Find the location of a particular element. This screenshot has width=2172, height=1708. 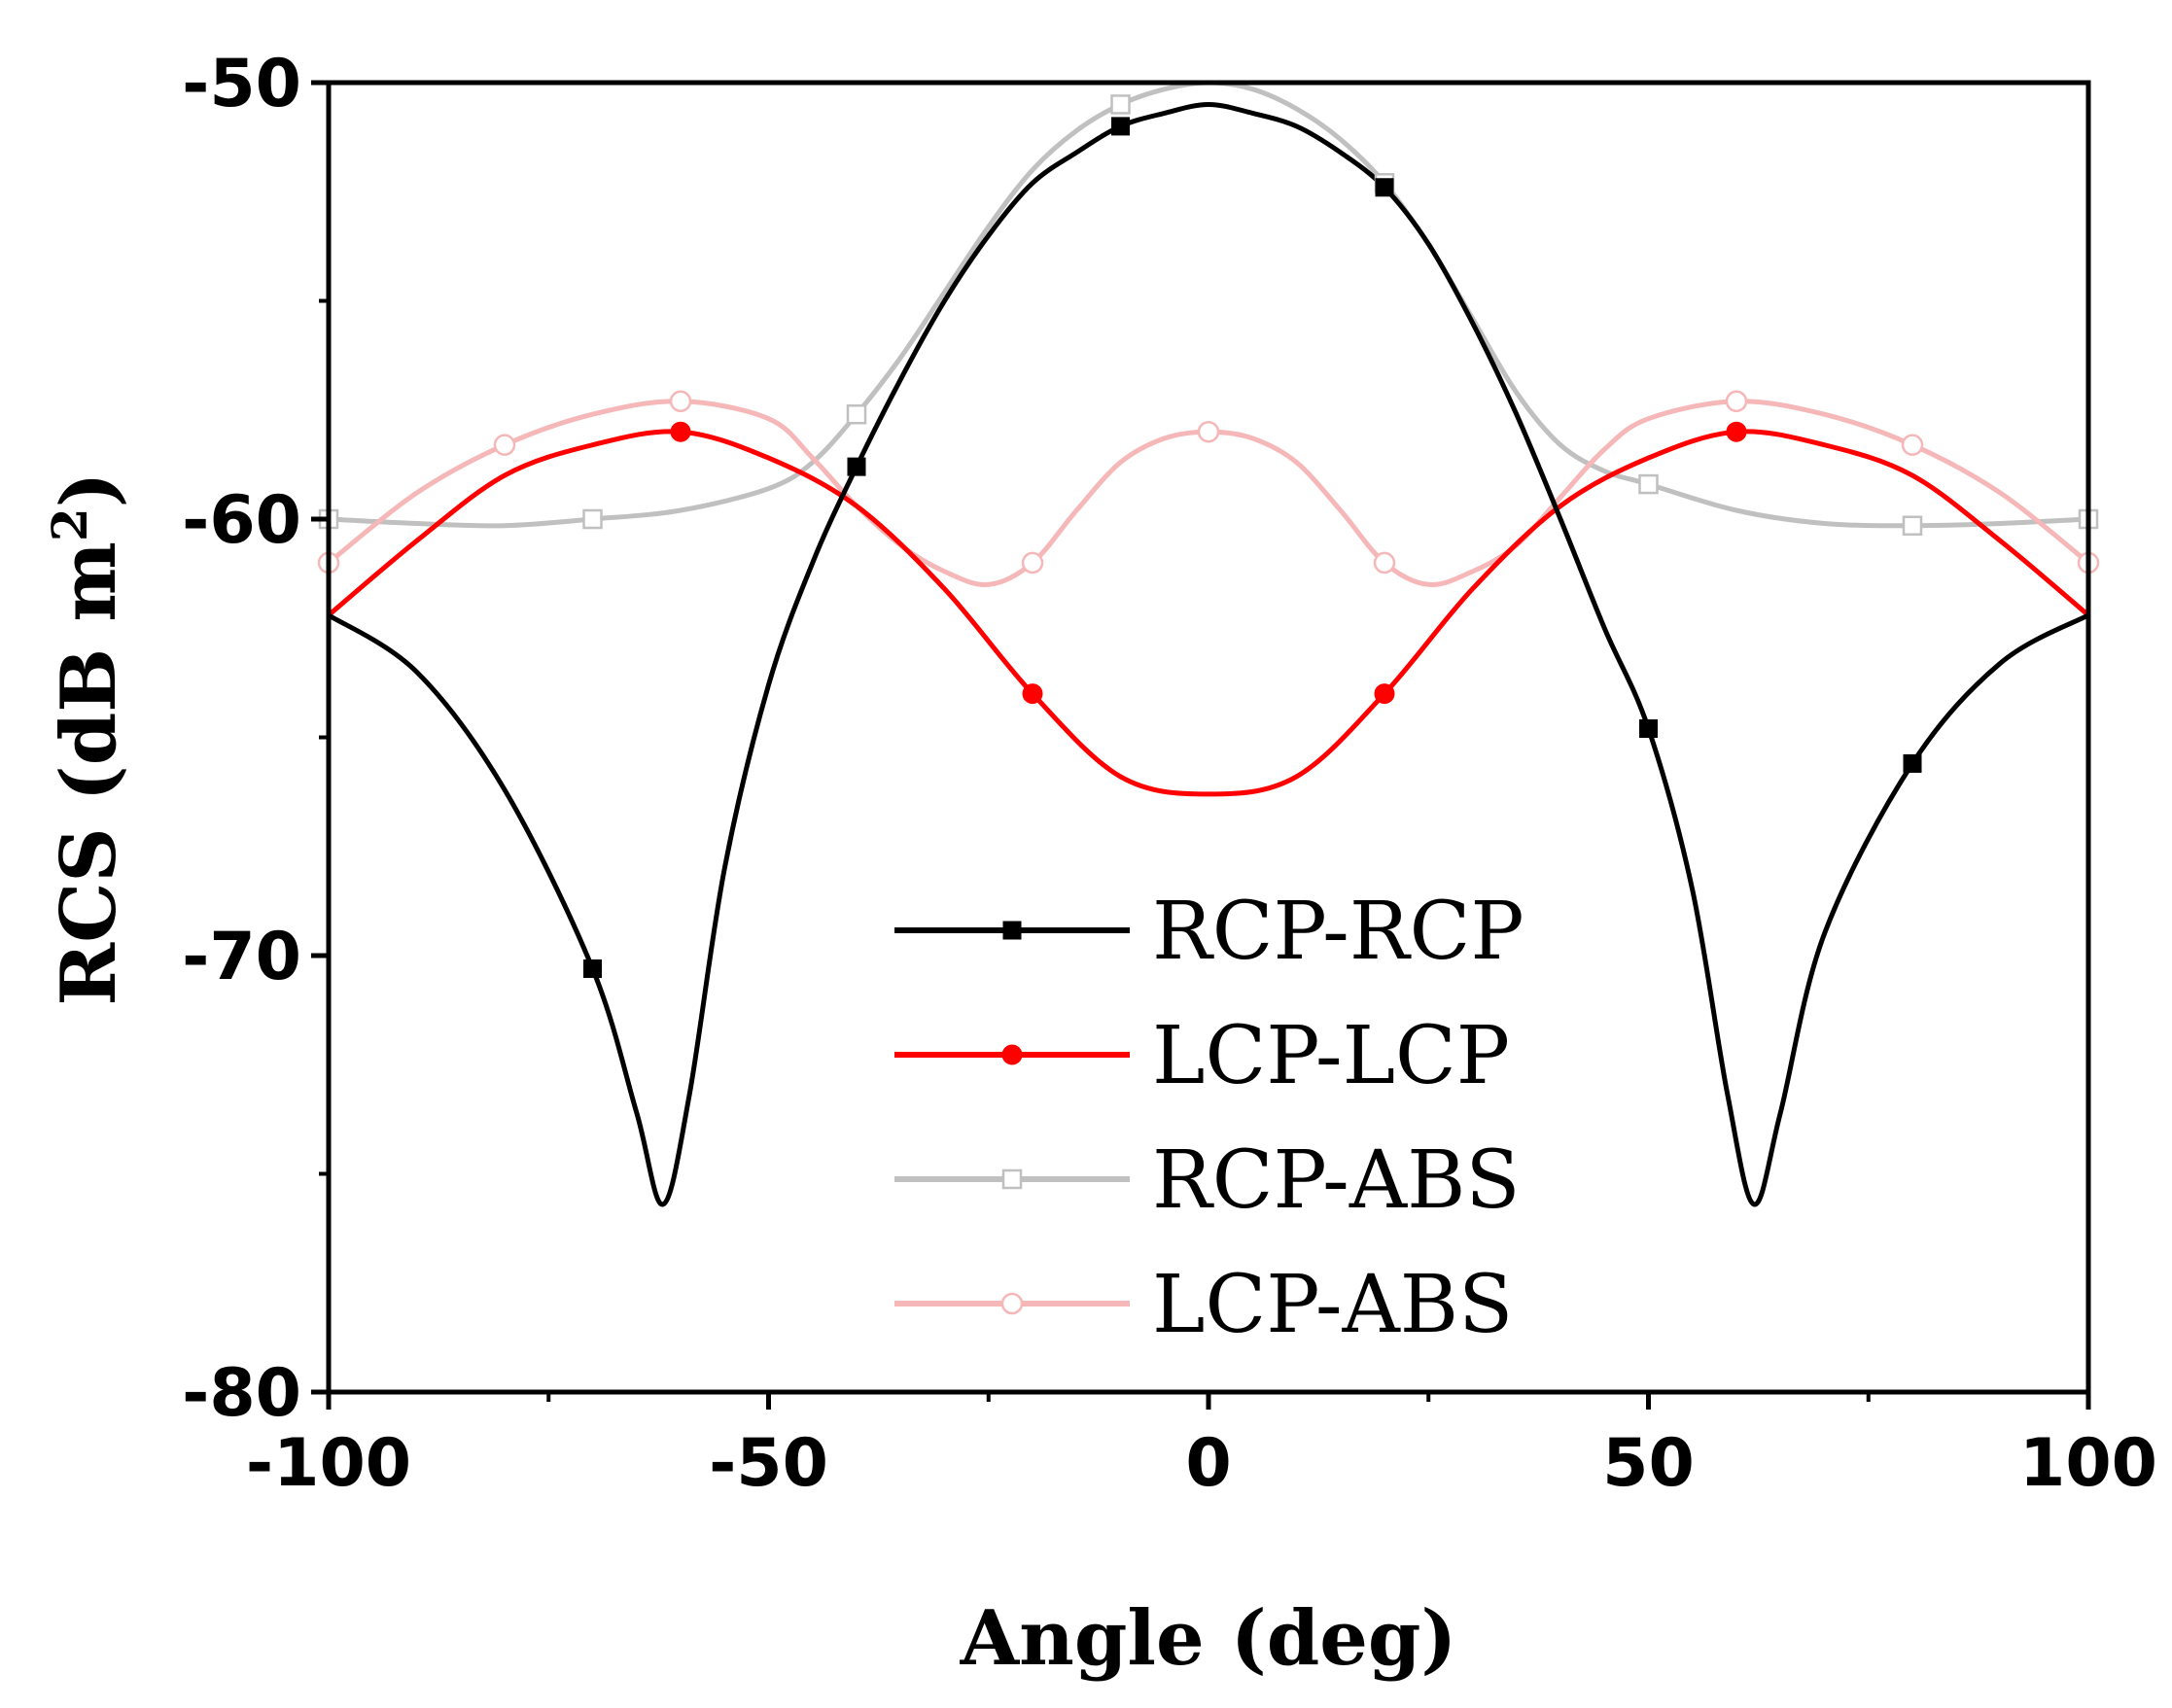

legend-marker-lcp-abs is located at coordinates (1012, 1304).